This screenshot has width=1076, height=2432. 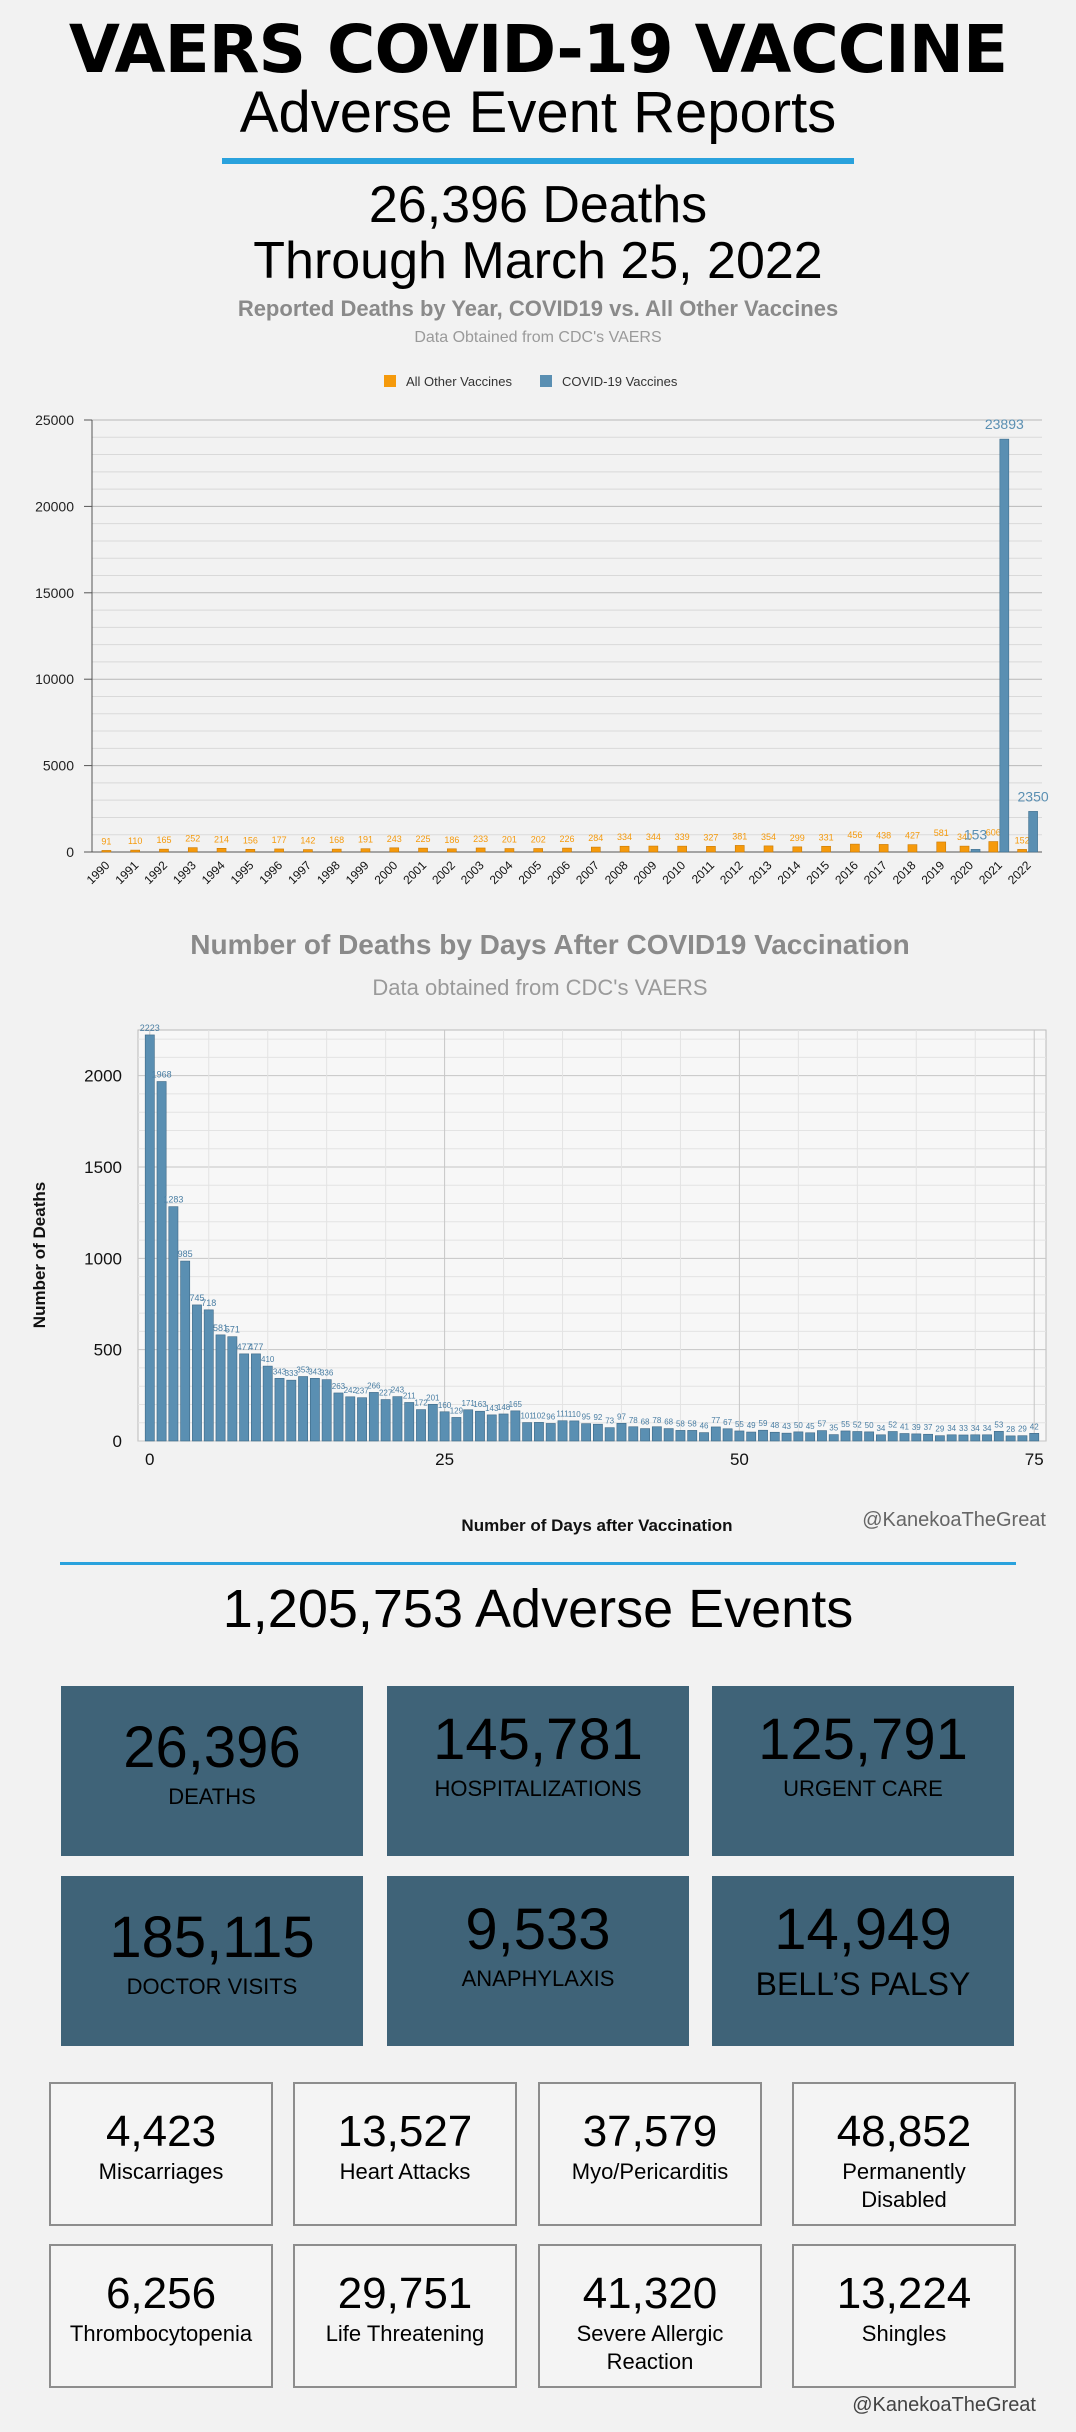 I want to click on stat-label: Heart Attacks, so click(x=405, y=2171).